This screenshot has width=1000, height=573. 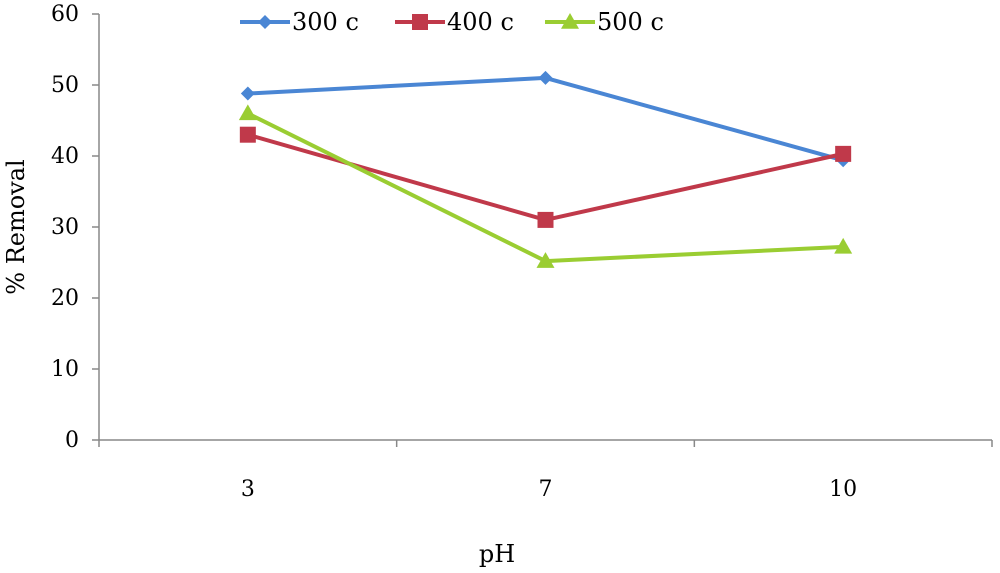 I want to click on legend-label: 500 c, so click(x=630, y=22).